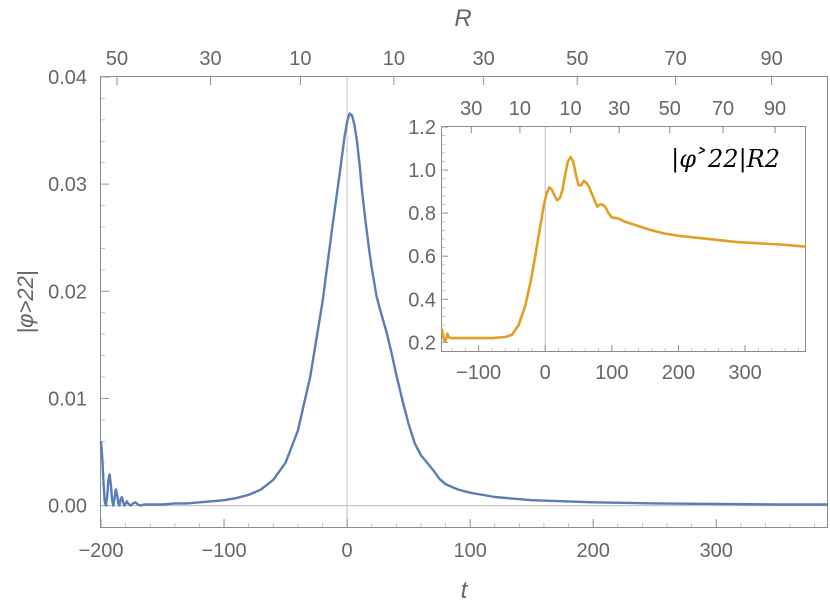 This screenshot has height=607, width=830. What do you see at coordinates (67, 507) in the screenshot?
I see `y-tick-label: 0.00` at bounding box center [67, 507].